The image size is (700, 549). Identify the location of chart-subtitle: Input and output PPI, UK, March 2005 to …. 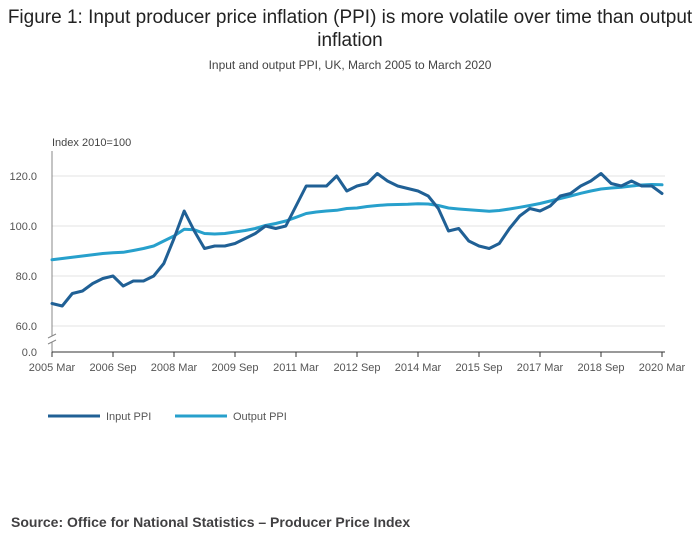
(350, 65).